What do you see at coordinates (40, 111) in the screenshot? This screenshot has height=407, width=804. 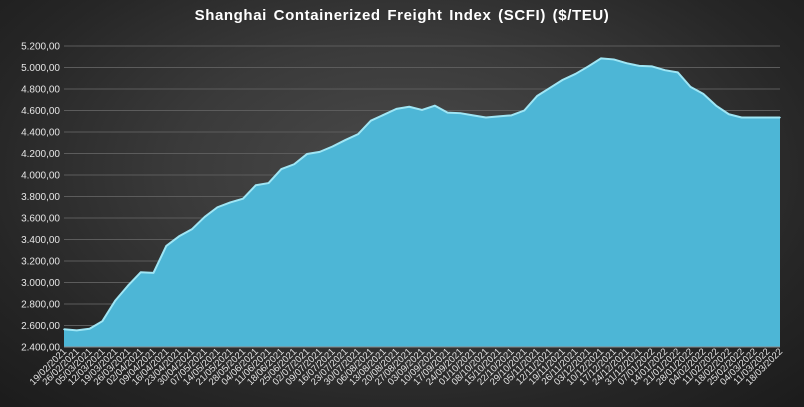 I see `y-tick-label: 4.600,00` at bounding box center [40, 111].